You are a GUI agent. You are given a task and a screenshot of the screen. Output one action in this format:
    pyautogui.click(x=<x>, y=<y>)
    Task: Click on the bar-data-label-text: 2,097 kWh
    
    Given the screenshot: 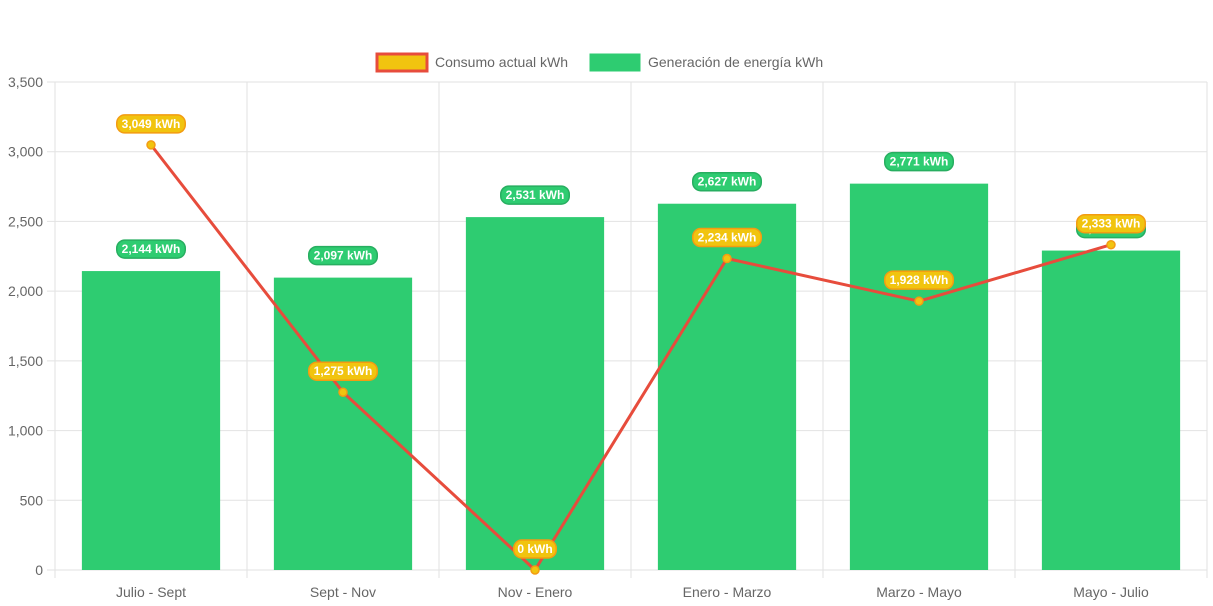 What is the action you would take?
    pyautogui.click(x=343, y=256)
    